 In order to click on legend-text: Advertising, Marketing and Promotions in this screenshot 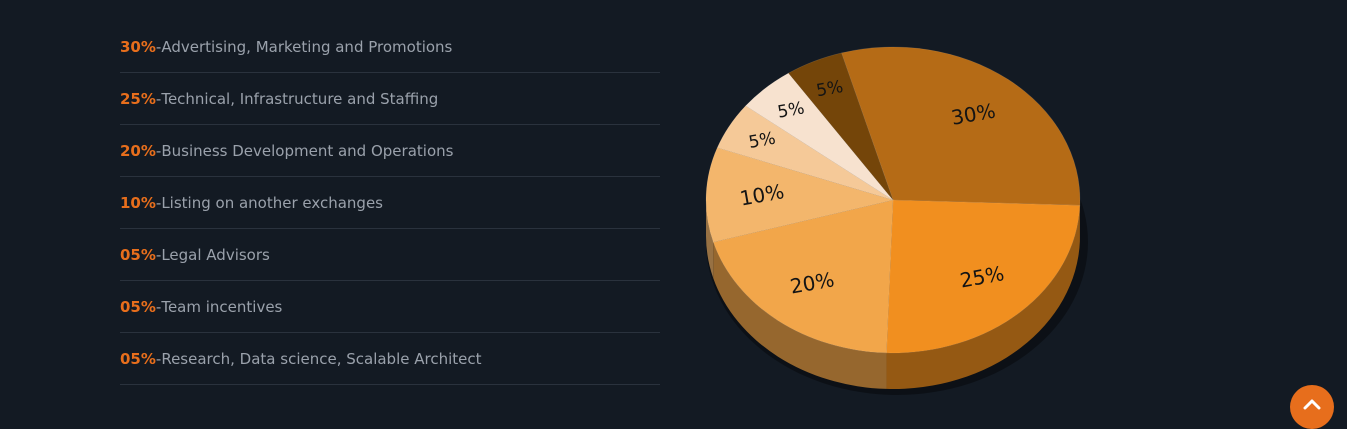, I will do `click(306, 47)`.